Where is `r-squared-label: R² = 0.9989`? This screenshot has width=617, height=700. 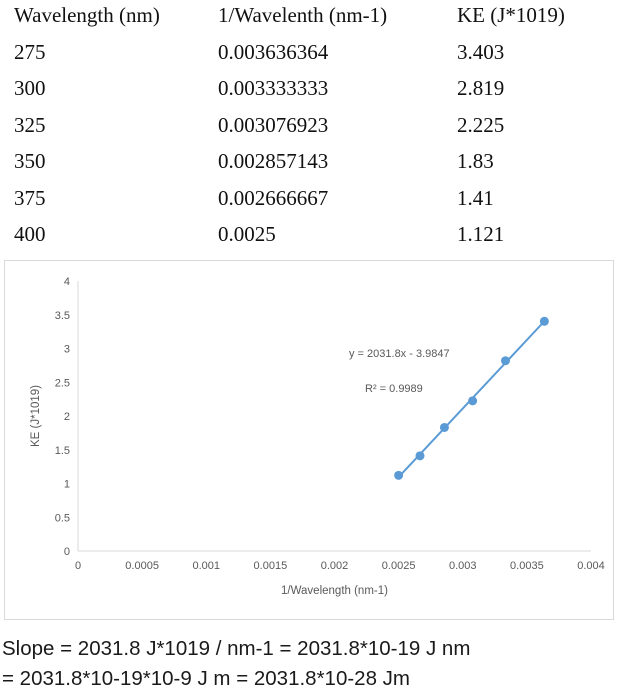
r-squared-label: R² = 0.9989 is located at coordinates (394, 389).